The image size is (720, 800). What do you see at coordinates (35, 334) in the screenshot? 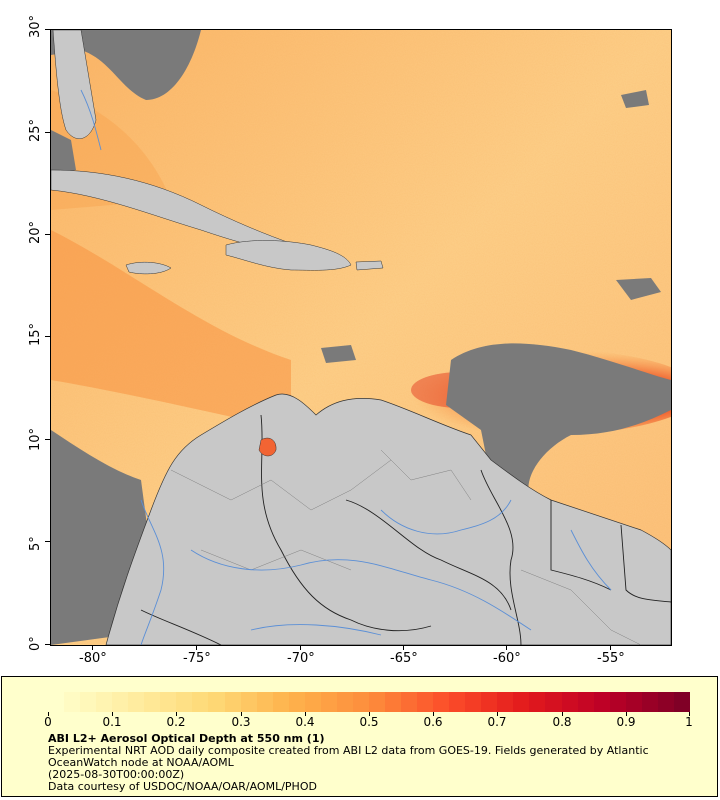
I see `y-tick-label: 15°` at bounding box center [35, 334].